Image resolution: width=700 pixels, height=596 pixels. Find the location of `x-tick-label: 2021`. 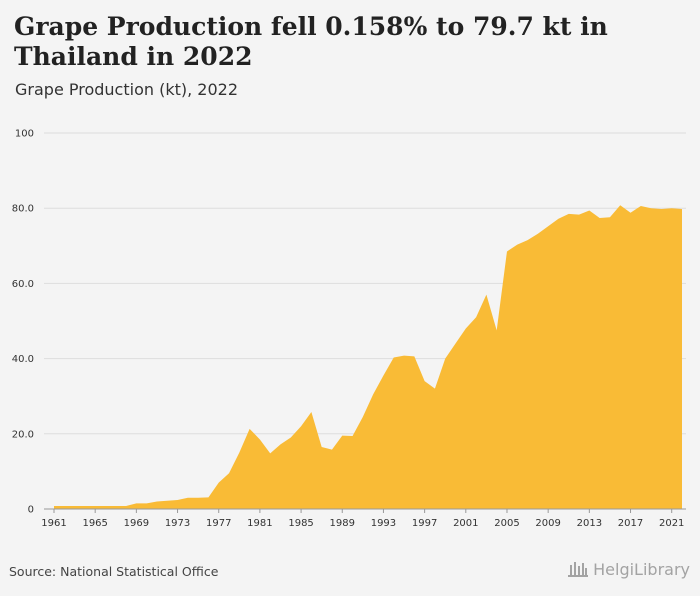

x-tick-label: 2021 is located at coordinates (671, 523).